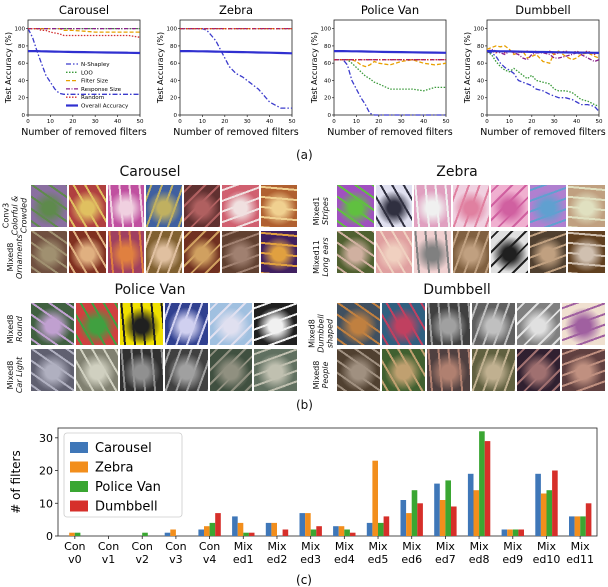 This screenshot has width=608, height=587. I want to click on y-axis-label: # of filters, so click(16, 481).